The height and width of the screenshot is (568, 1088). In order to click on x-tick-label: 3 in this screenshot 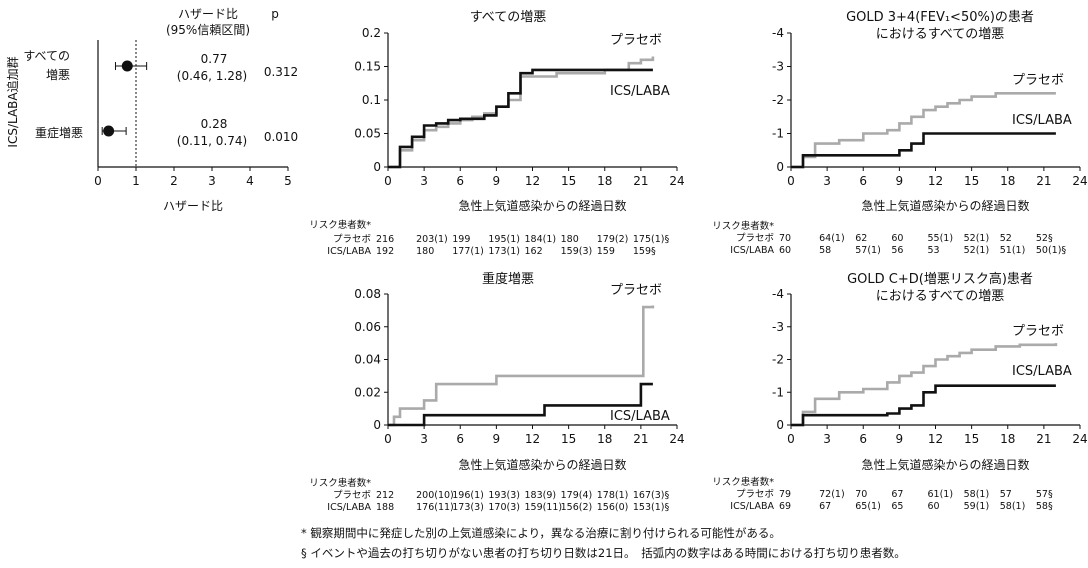, I will do `click(827, 439)`.